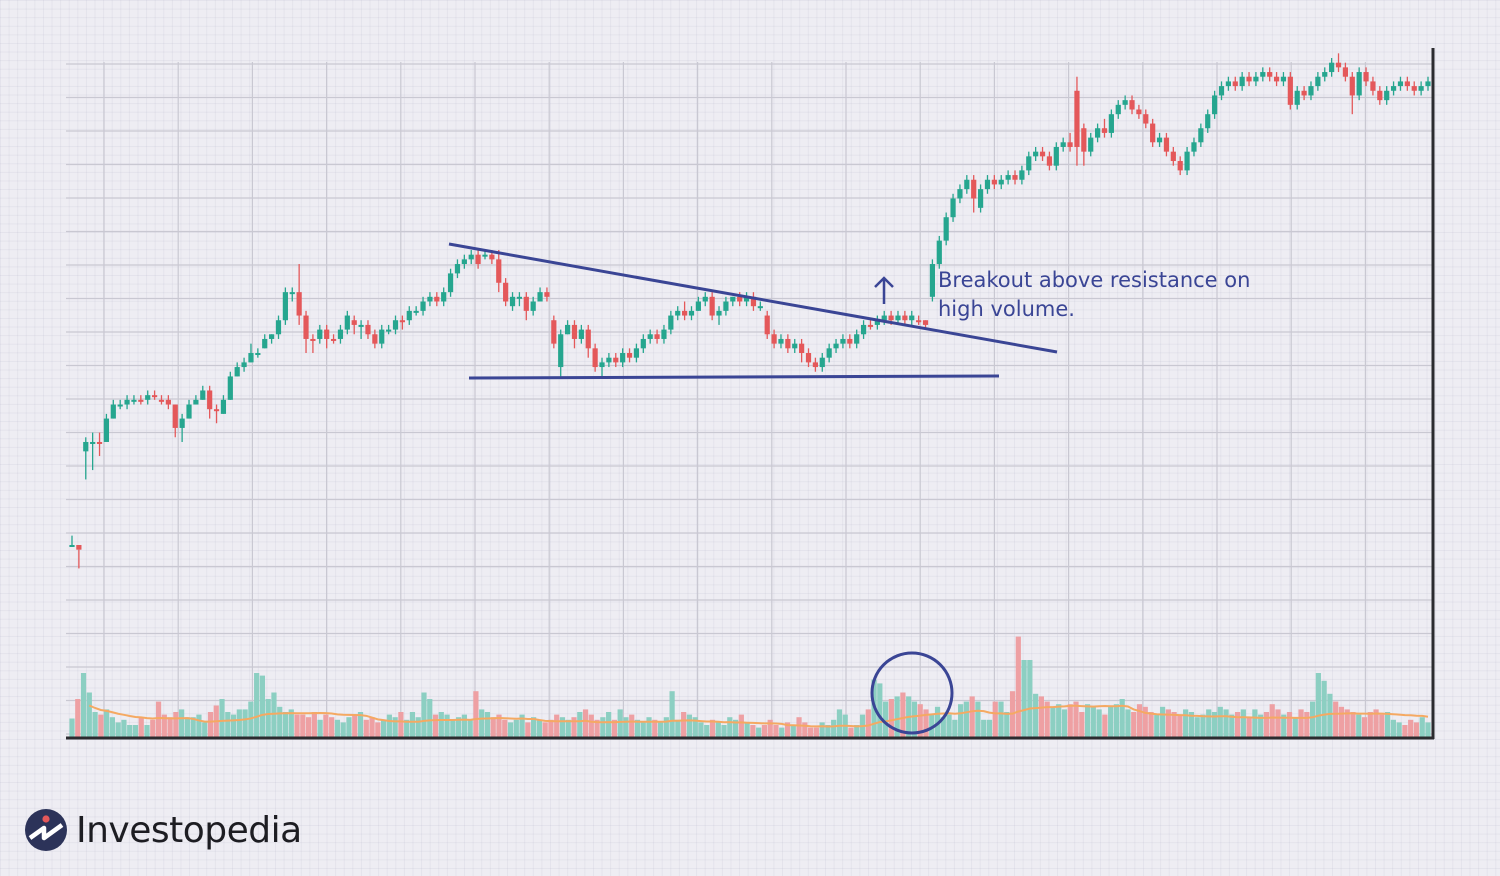 This screenshot has width=1500, height=876. I want to click on resistance-line, so click(753, 298).